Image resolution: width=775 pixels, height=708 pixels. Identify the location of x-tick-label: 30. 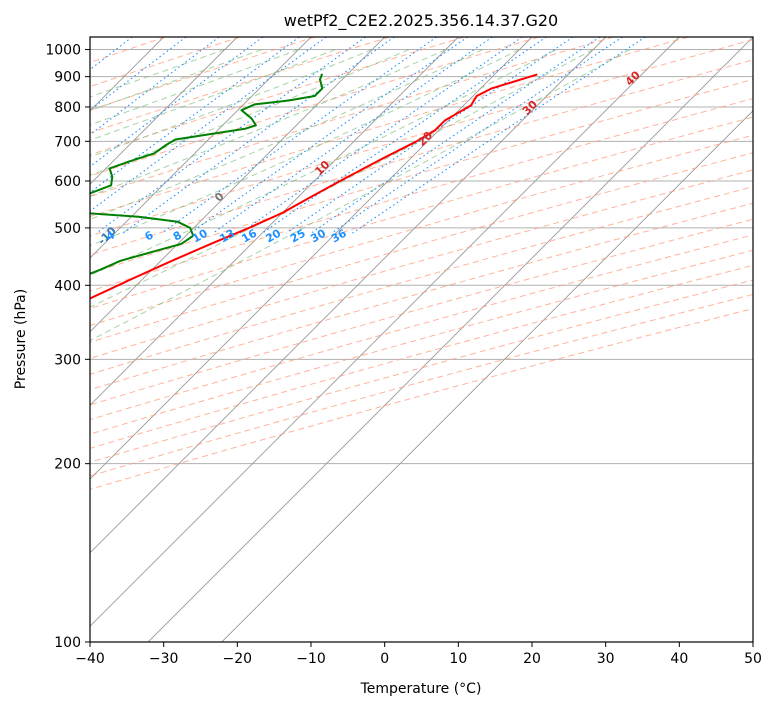
(606, 659).